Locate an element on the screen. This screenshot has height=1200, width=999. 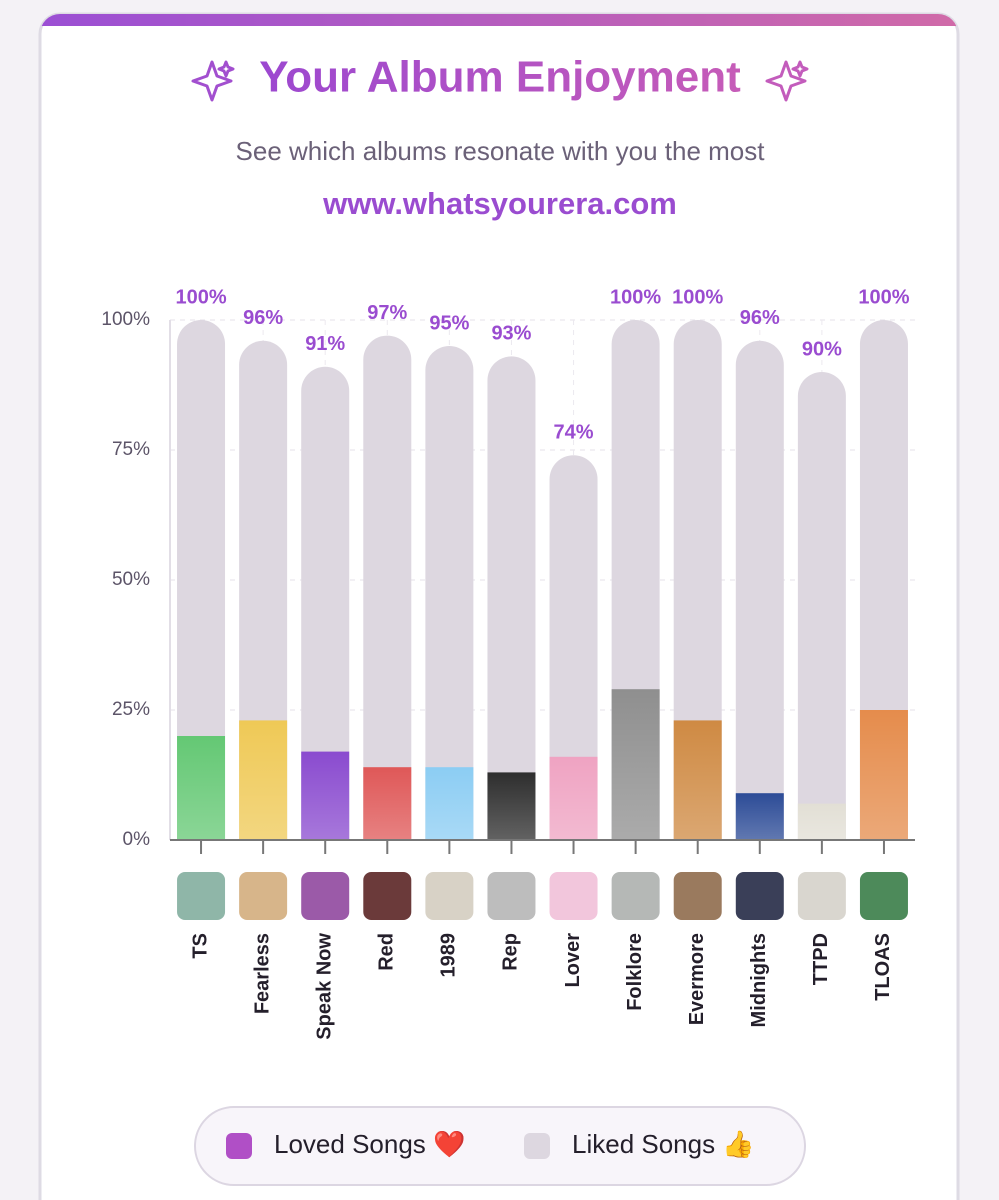
x-tick-label: TTPD is located at coordinates (821, 959).